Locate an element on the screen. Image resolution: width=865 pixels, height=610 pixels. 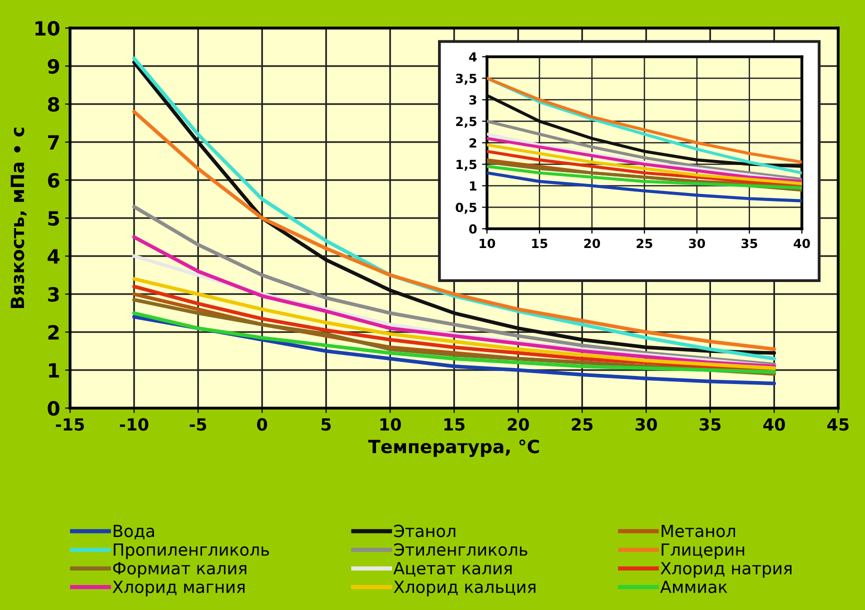
legend-label: Формиат калия is located at coordinates (179, 570).